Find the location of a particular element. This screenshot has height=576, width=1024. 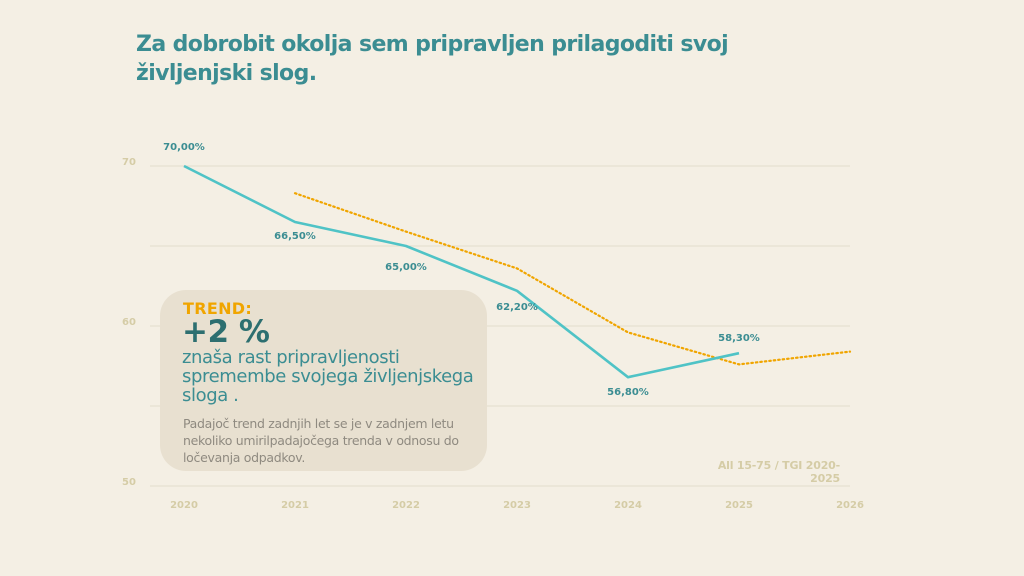

x-axis-ticks: 2020 2021 2022 2023 2024 2025 2026 is located at coordinates (517, 505).